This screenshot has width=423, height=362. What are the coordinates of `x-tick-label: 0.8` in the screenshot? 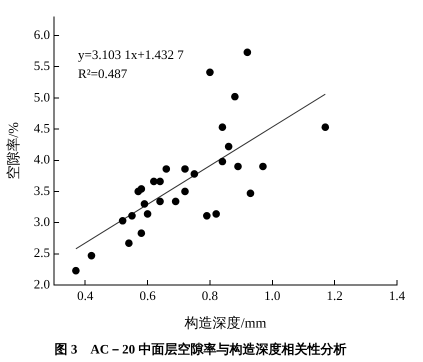 It's located at (210, 296).